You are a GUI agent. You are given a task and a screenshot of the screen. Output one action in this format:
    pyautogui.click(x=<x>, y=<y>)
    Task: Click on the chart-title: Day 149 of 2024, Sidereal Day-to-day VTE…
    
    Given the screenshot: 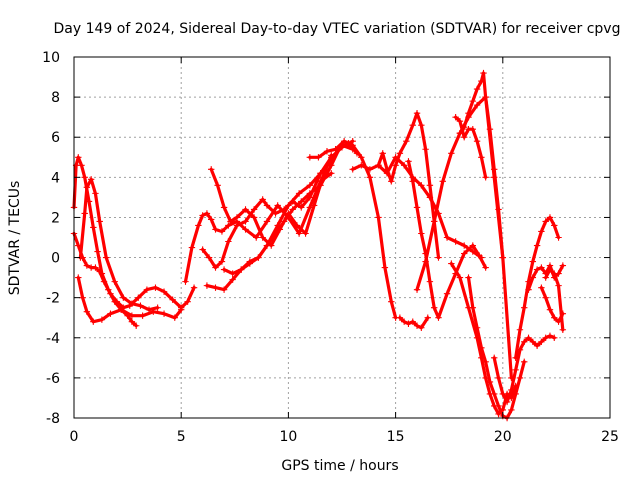 What is the action you would take?
    pyautogui.click(x=337, y=29)
    